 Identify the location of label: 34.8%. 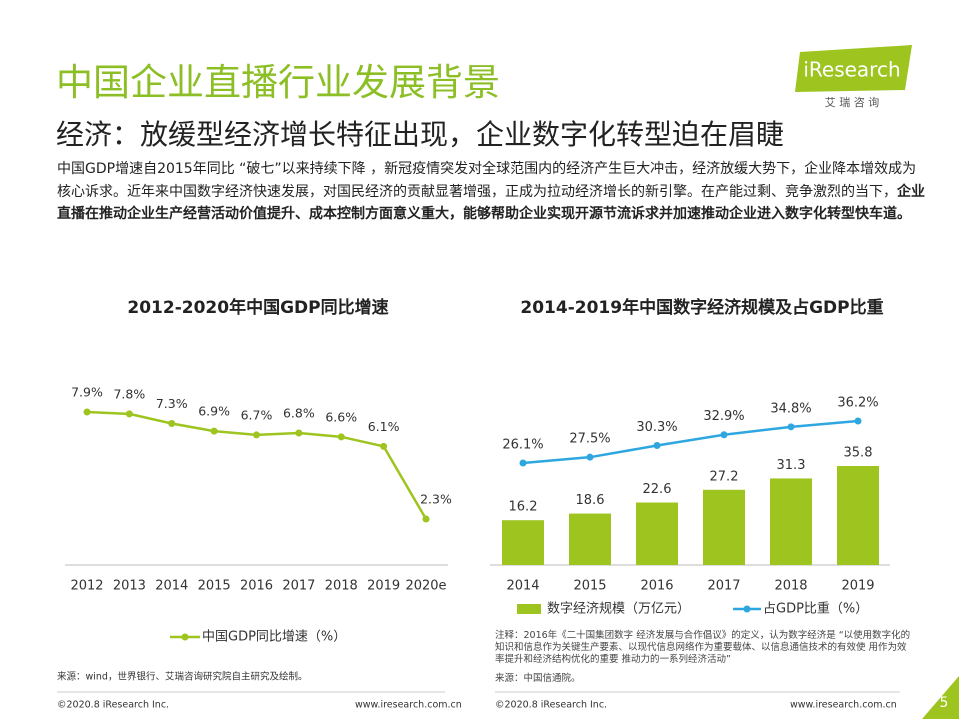
(790, 408).